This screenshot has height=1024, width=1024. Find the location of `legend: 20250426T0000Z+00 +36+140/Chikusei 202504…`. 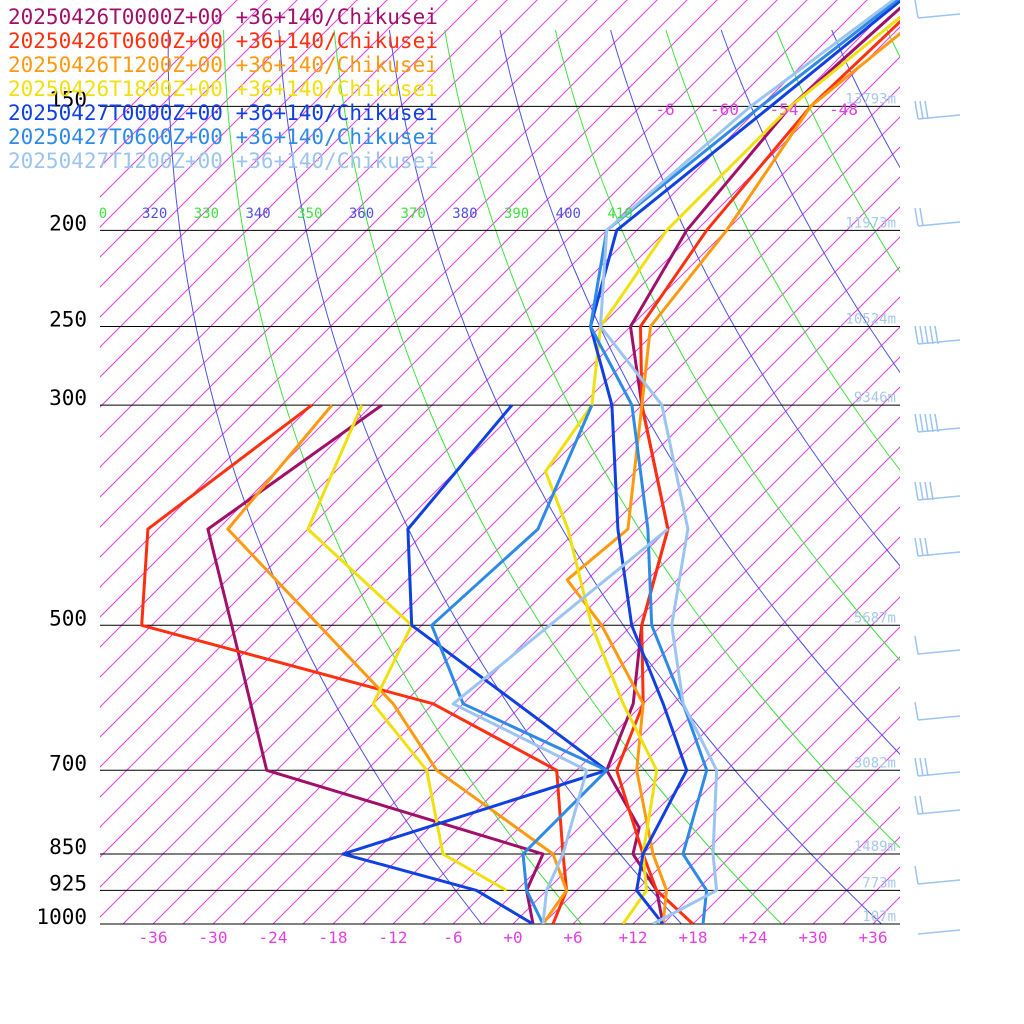

legend: 20250426T0000Z+00 +36+140/Chikusei 202504… is located at coordinates (223, 89).